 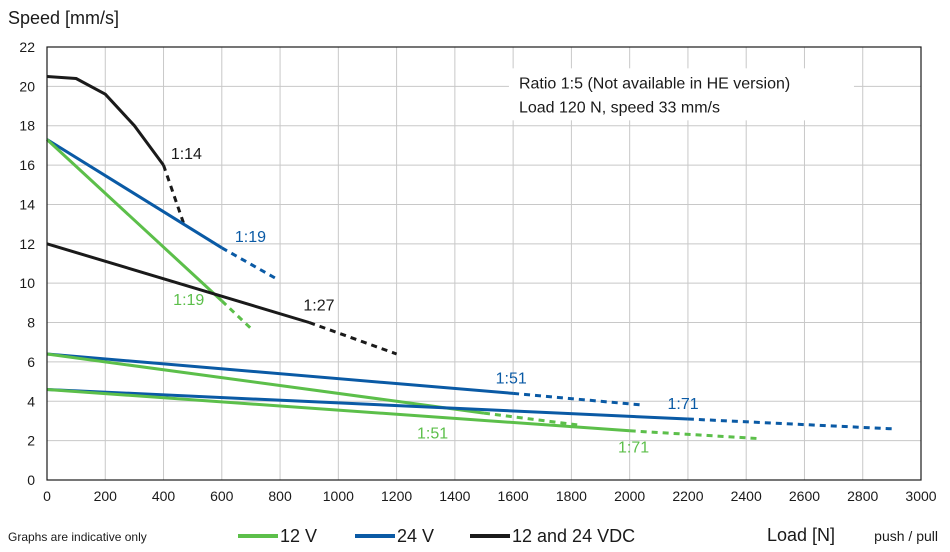 What do you see at coordinates (454, 496) in the screenshot?
I see `x-tick-label: 1400` at bounding box center [454, 496].